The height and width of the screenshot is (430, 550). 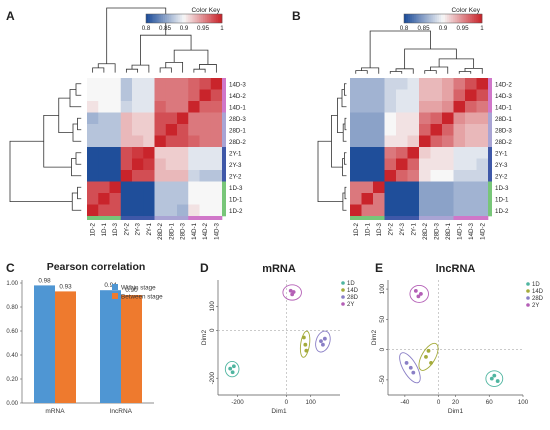 I want to click on row-label: 2Y-1, so click(x=235, y=153).